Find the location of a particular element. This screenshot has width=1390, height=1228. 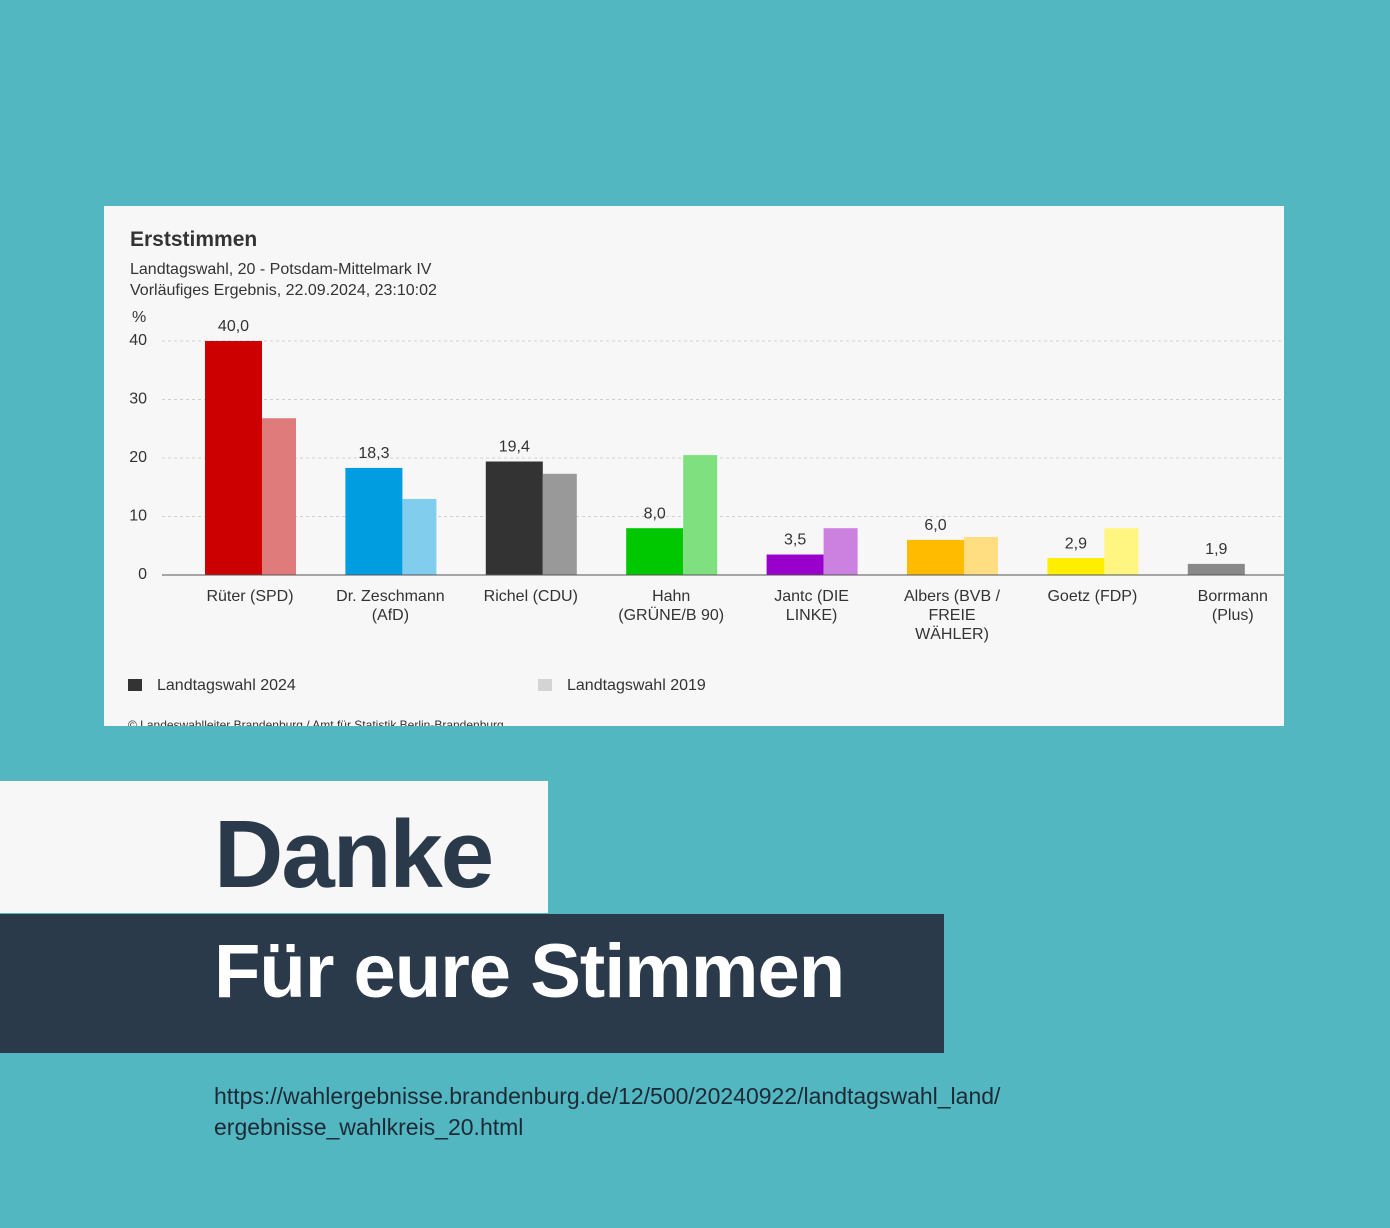

banner-dark is located at coordinates (472, 983).